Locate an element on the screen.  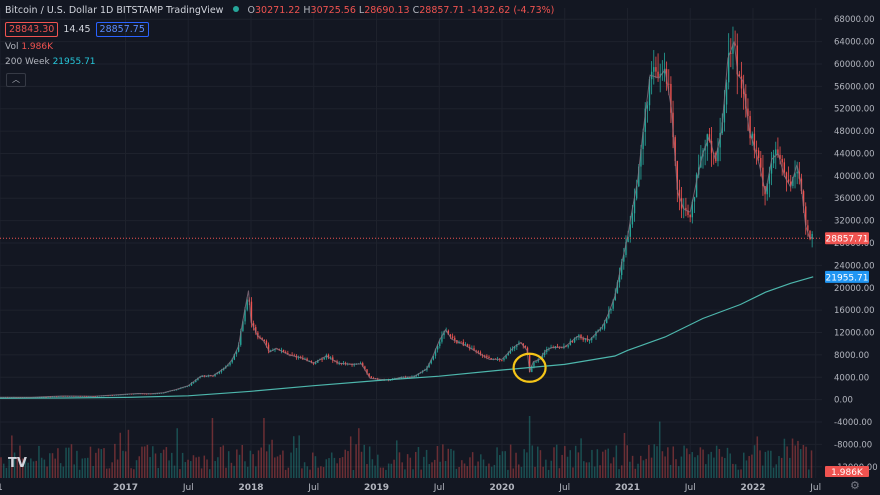
chevron-up-icon: ︿ is located at coordinates (16, 80).